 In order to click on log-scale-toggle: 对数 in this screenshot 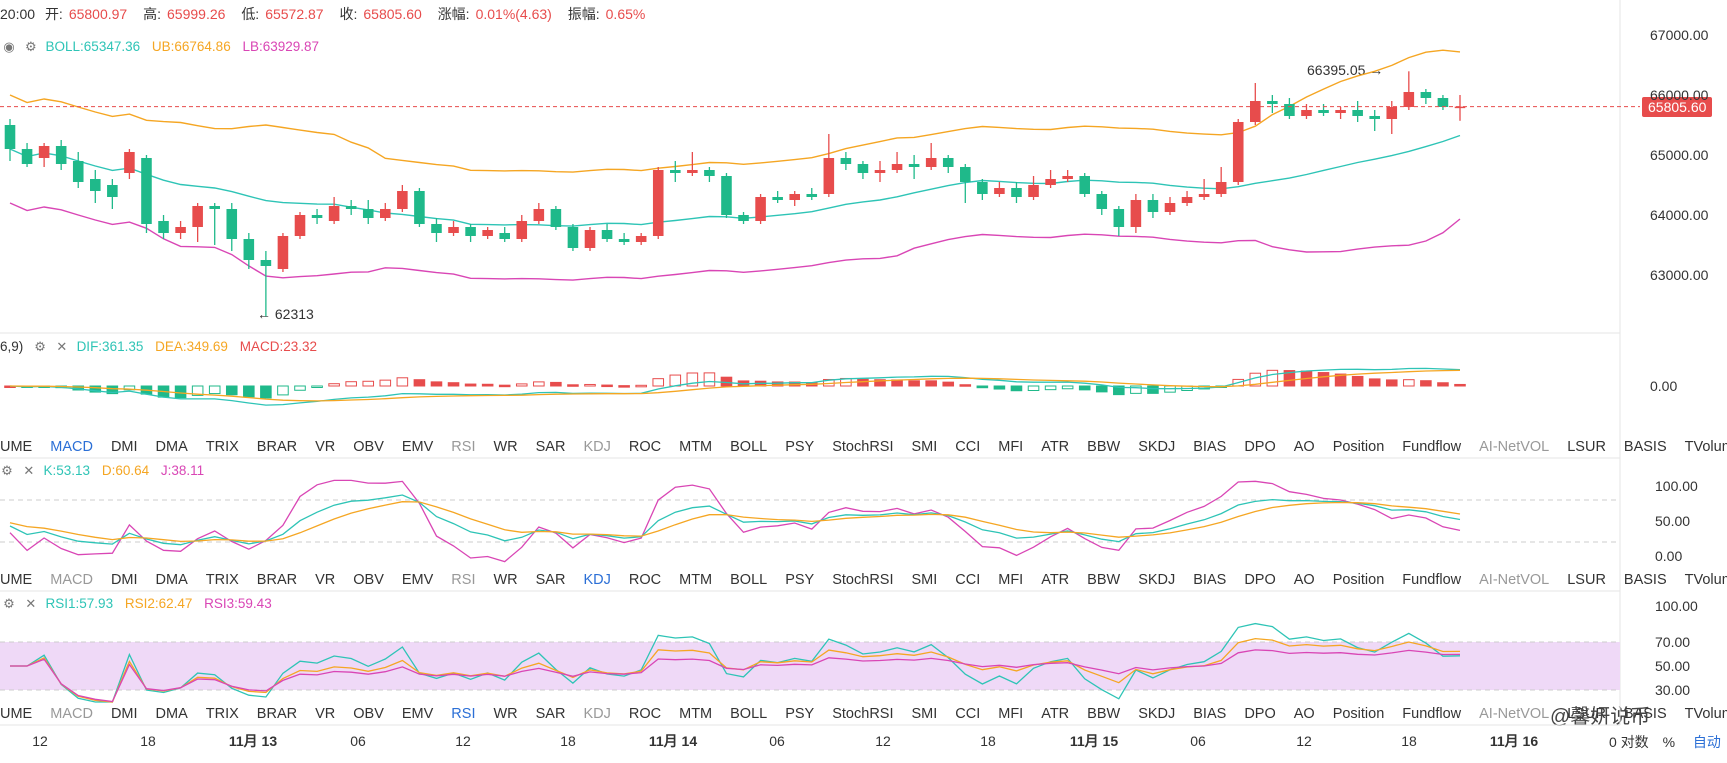, I will do `click(1634, 742)`.